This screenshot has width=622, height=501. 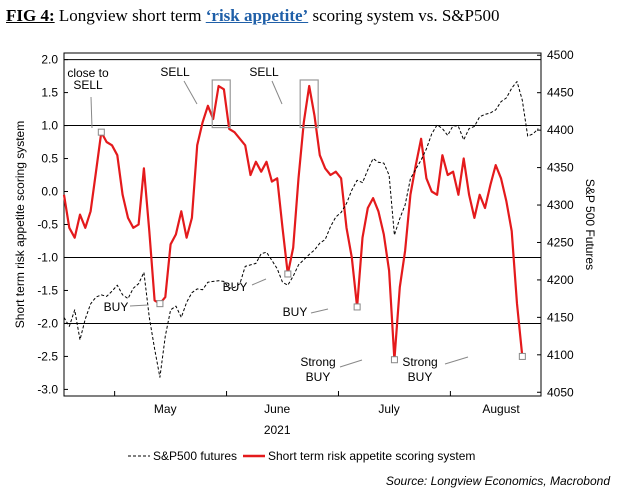 What do you see at coordinates (49, 192) in the screenshot?
I see `left-axis-tick-label: 0.0` at bounding box center [49, 192].